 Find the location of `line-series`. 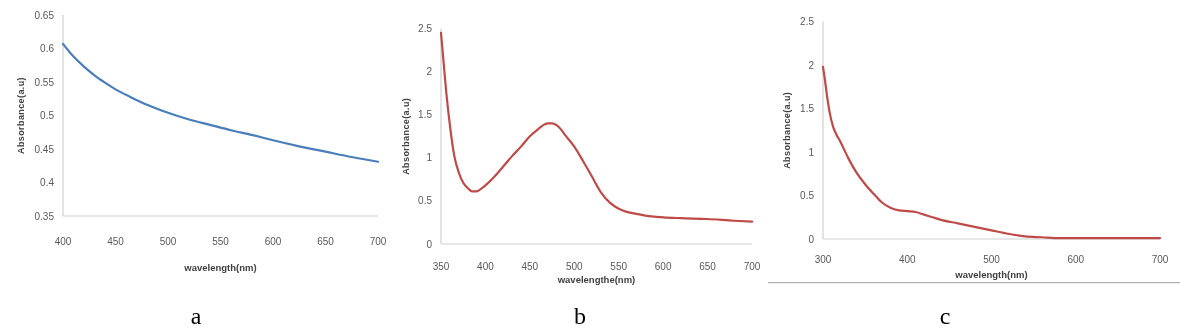

line-series is located at coordinates (220, 102).